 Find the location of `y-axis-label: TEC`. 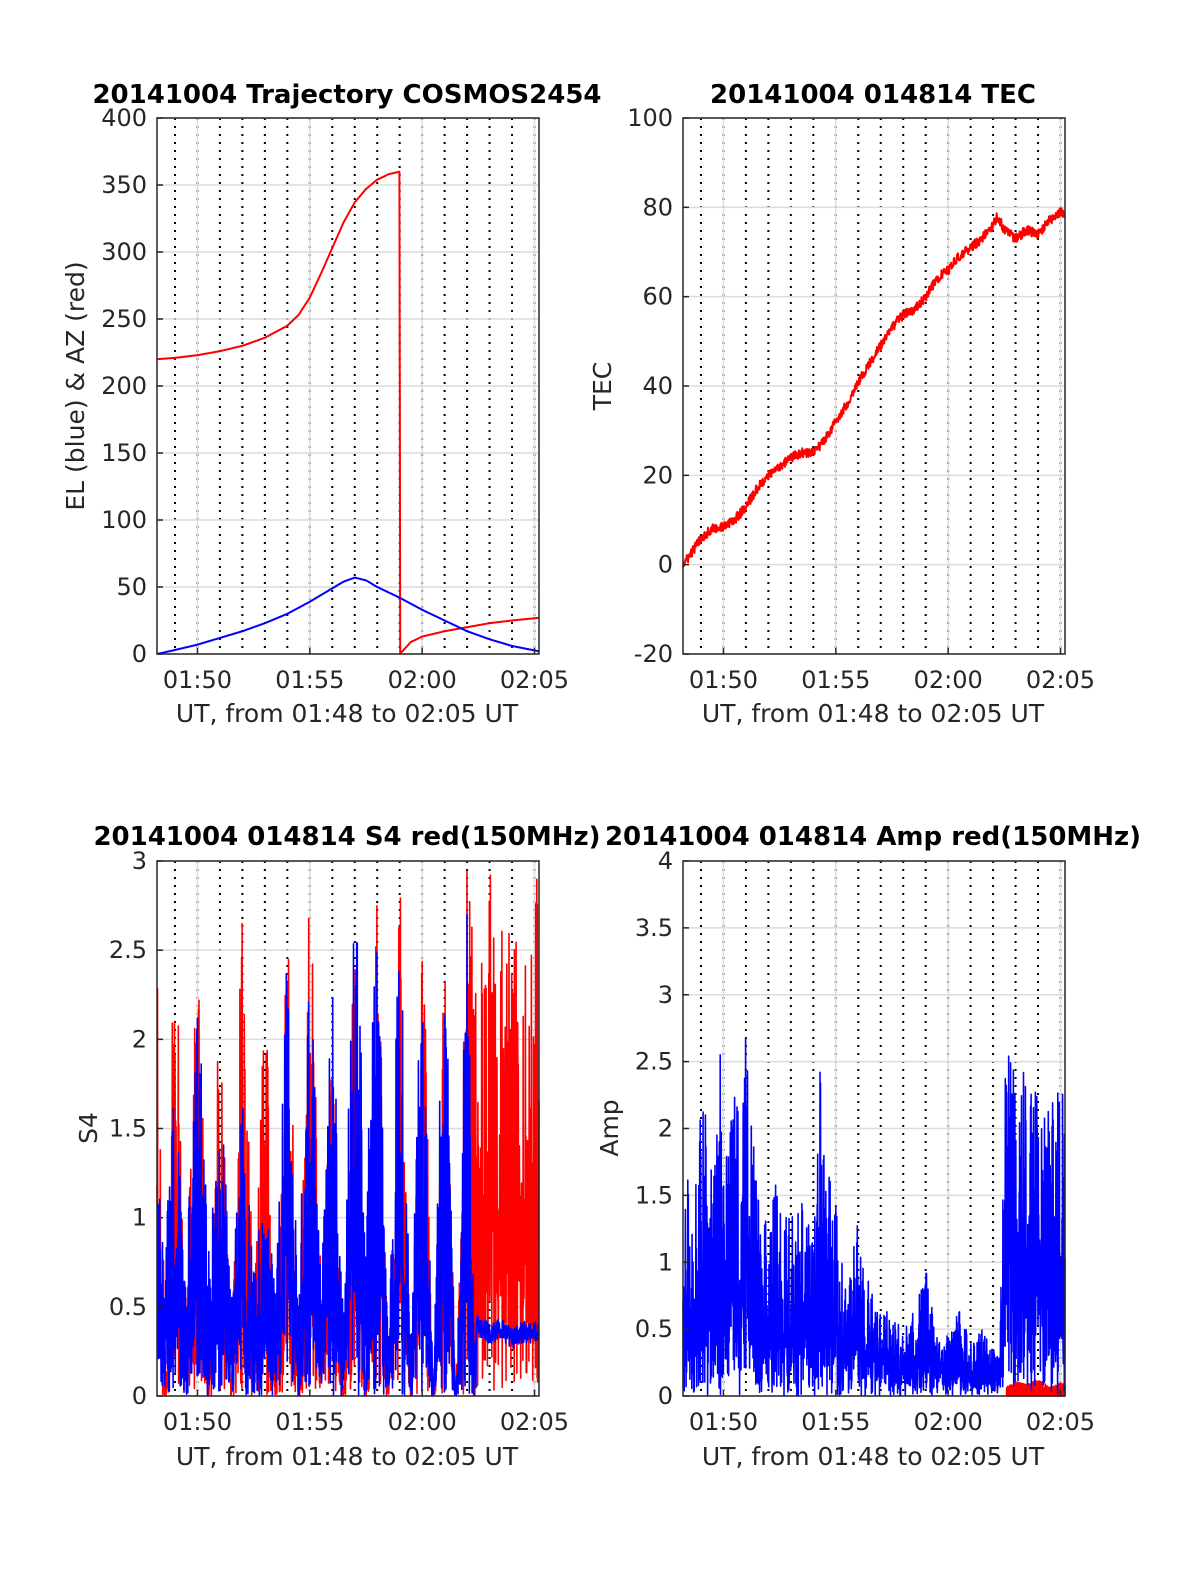

y-axis-label: TEC is located at coordinates (602, 387).